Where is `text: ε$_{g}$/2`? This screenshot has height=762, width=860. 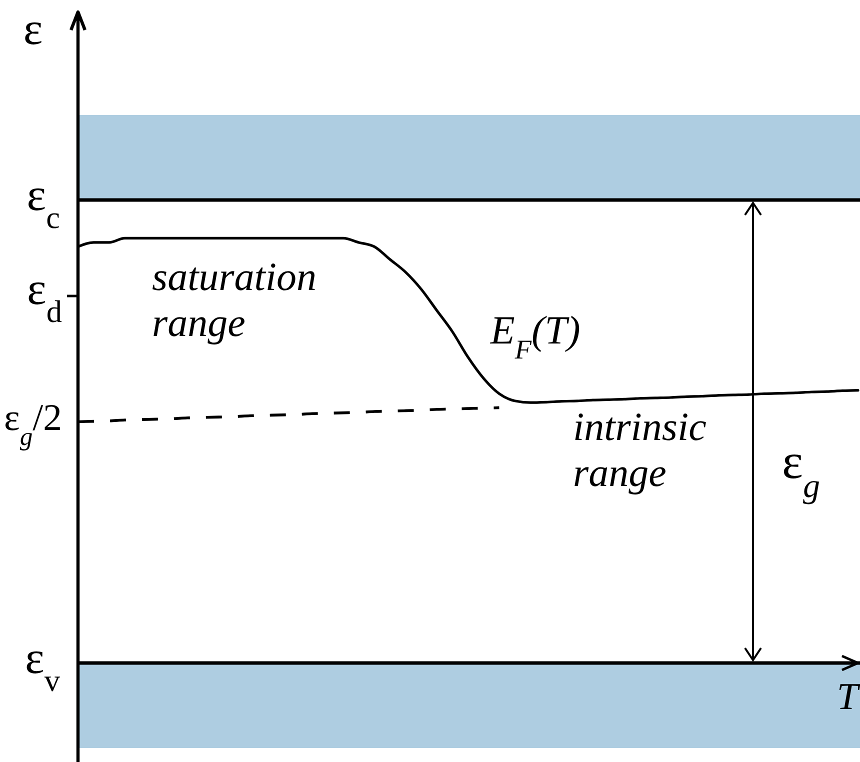
text: ε$_{g}$/2 is located at coordinates (33, 423).